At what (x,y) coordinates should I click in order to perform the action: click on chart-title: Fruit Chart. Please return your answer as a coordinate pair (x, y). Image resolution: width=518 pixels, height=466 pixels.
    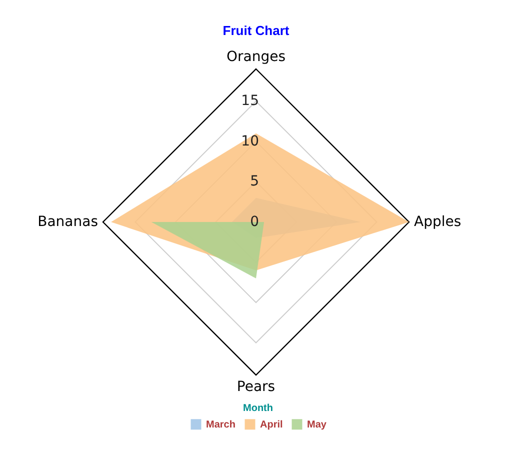
    Looking at the image, I should click on (256, 30).